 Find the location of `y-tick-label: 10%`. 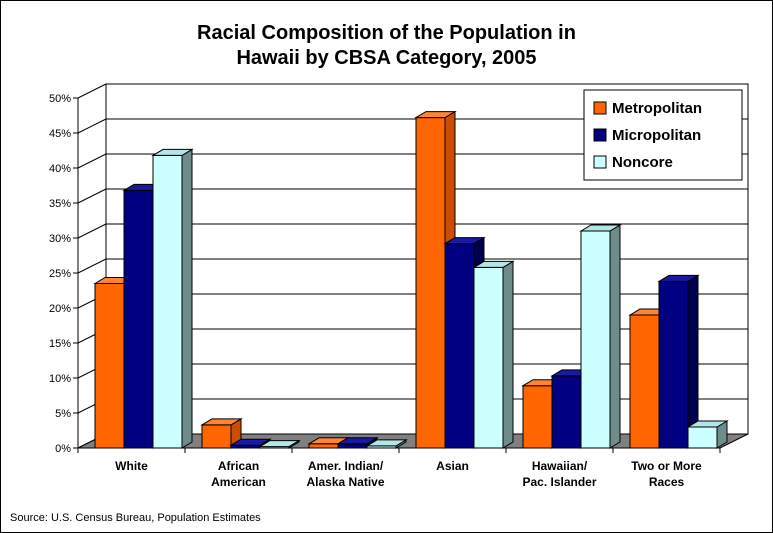

y-tick-label: 10% is located at coordinates (60, 379).